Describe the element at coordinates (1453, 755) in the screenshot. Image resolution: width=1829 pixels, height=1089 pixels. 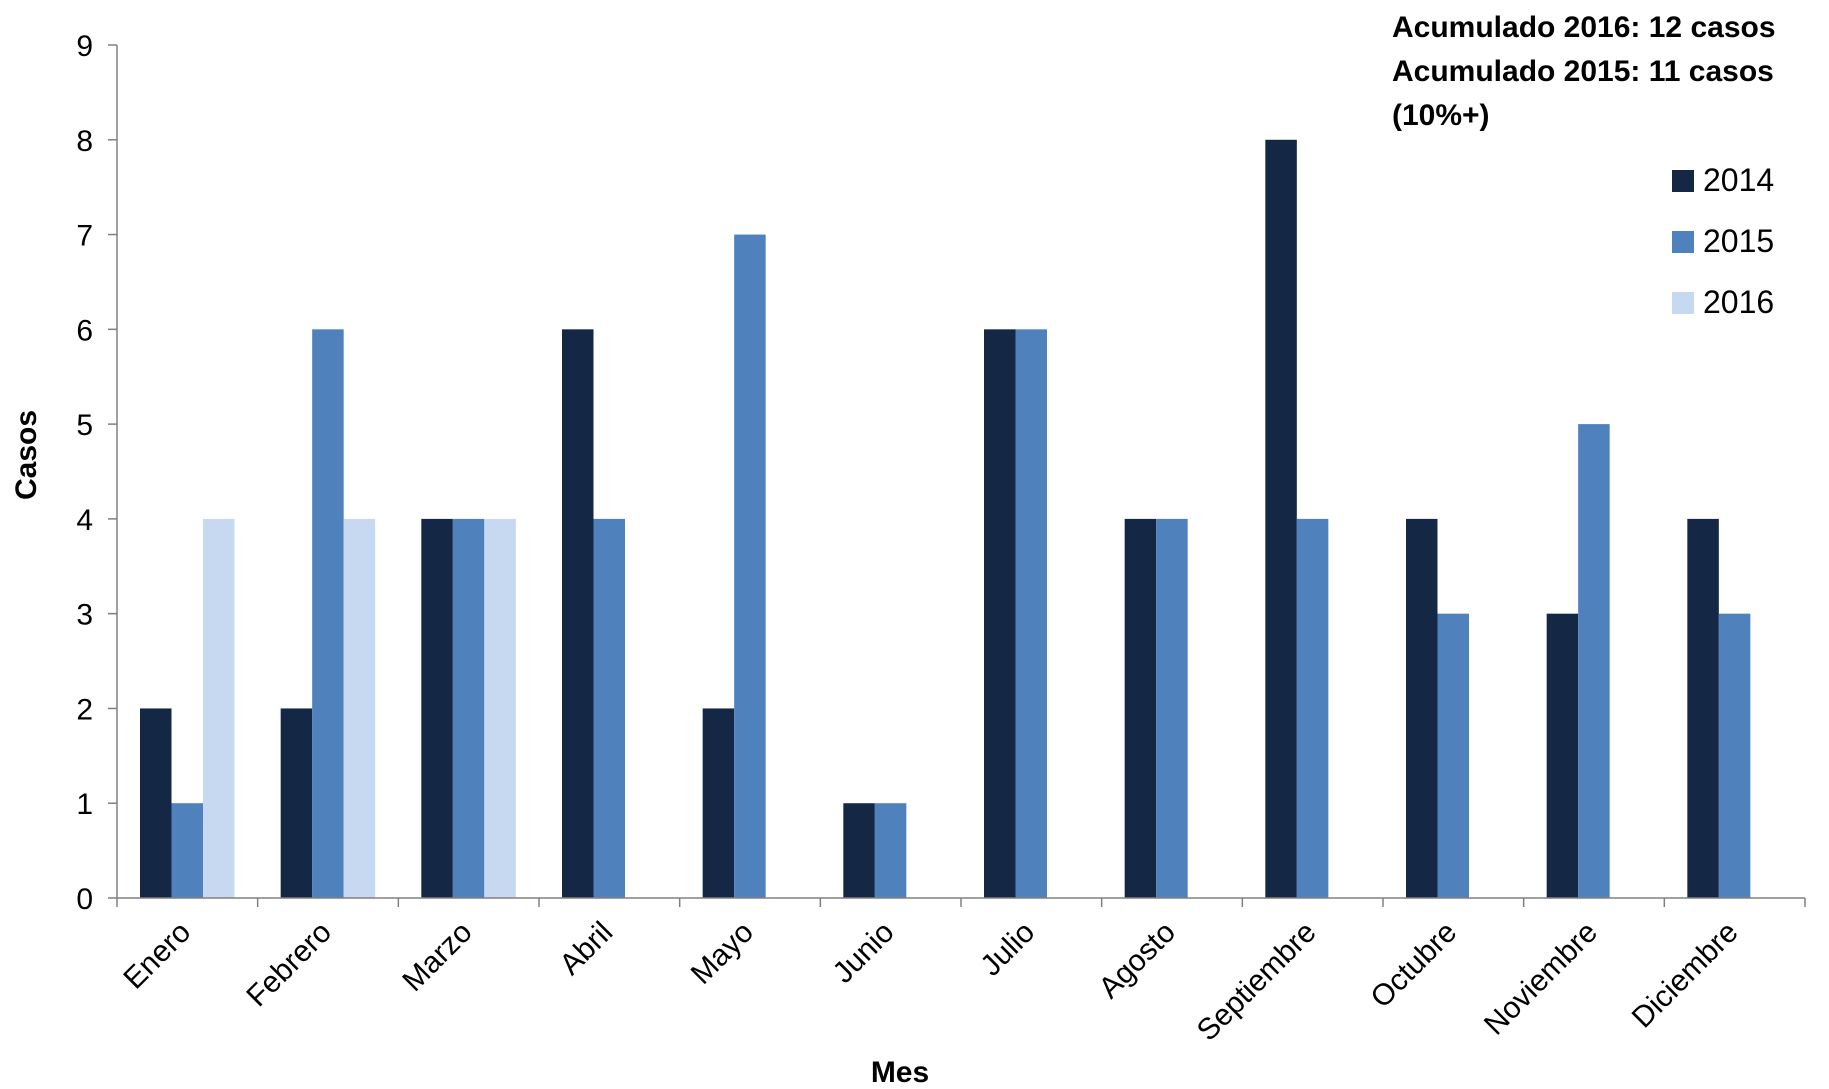
I see `bar-2015-octubre` at that location.